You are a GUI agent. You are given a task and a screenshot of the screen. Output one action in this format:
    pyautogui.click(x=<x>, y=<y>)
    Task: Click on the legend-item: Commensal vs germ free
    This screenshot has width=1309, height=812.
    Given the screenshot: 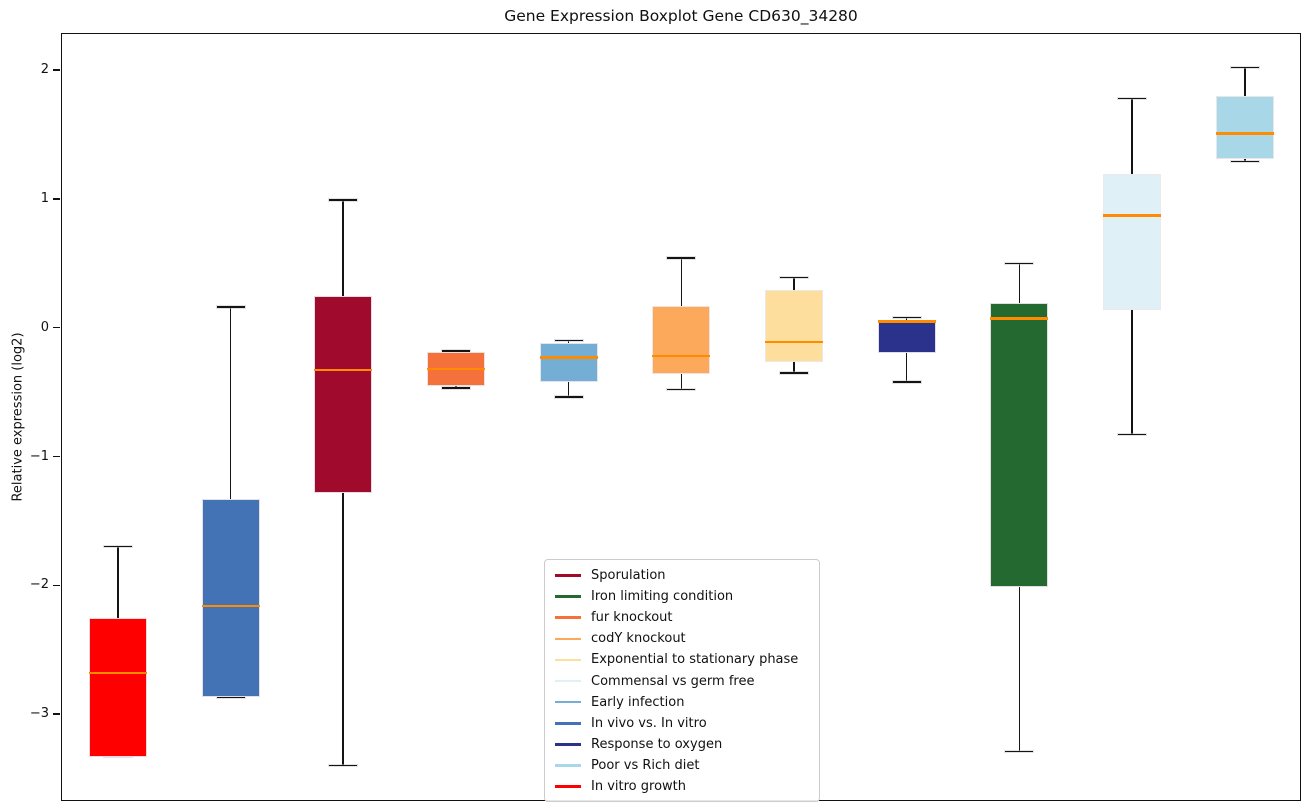 What is the action you would take?
    pyautogui.click(x=682, y=680)
    